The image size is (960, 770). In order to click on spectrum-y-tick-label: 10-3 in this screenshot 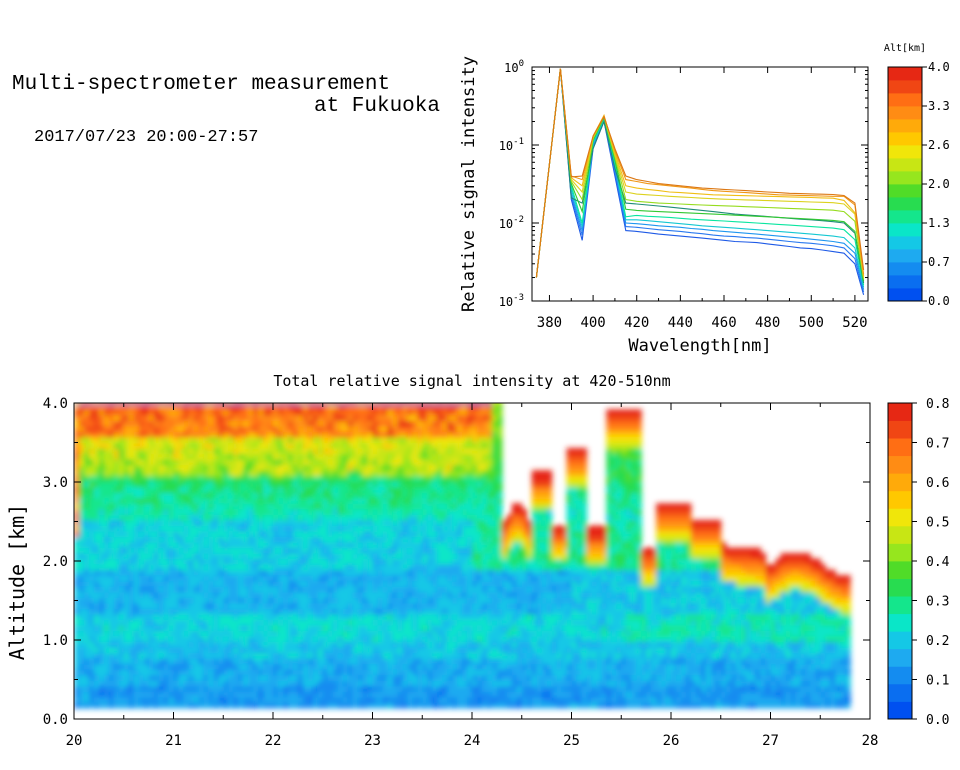, I will do `click(511, 301)`.